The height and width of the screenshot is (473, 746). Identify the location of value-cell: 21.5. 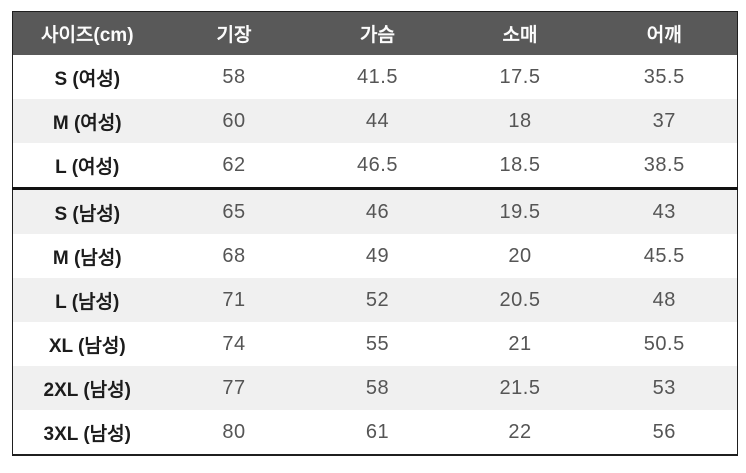
(520, 387).